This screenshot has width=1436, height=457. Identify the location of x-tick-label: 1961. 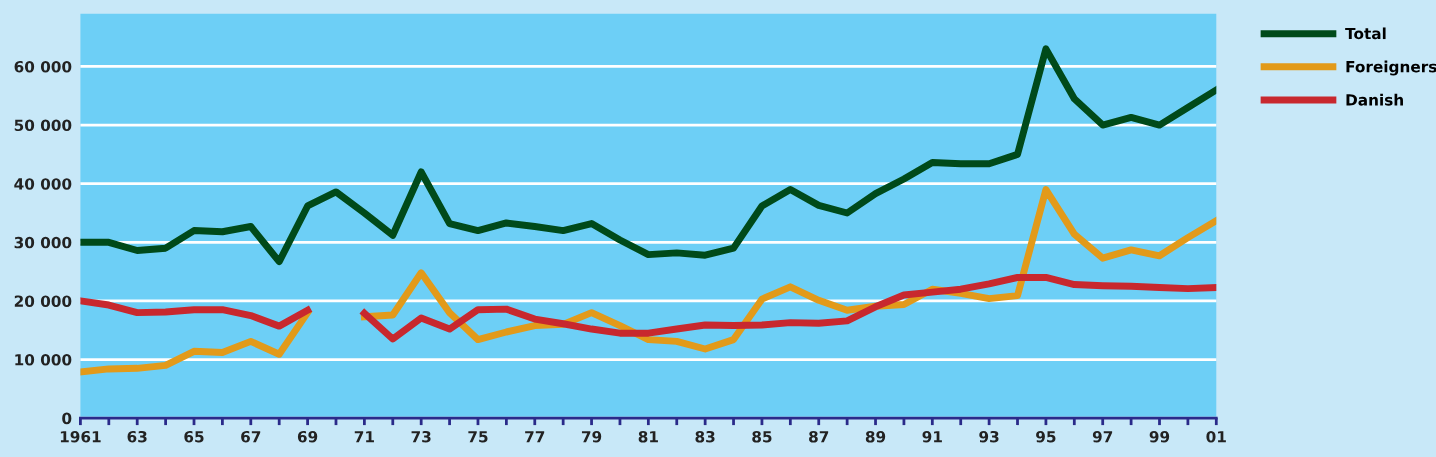
(80, 436).